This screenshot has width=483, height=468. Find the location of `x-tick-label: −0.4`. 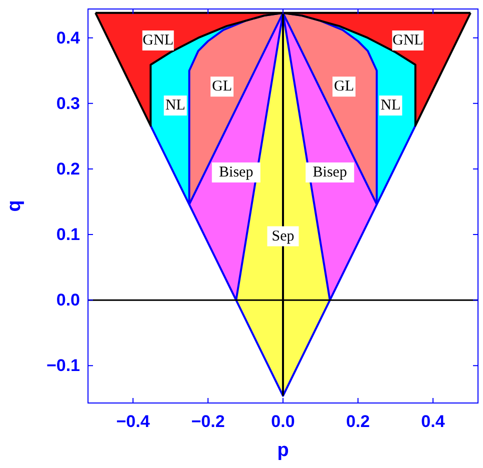

x-tick-label: −0.4 is located at coordinates (133, 421).